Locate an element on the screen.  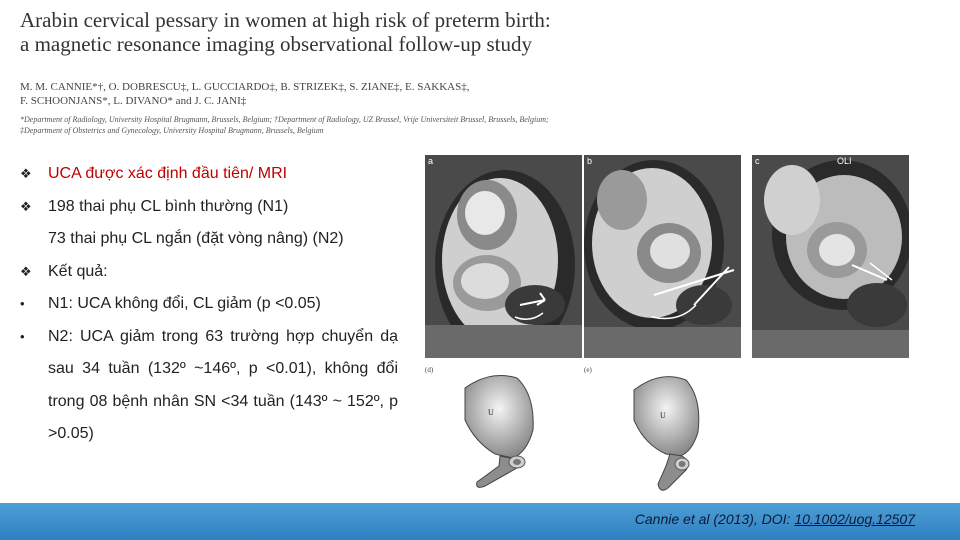
panel-label-e: (e) is located at coordinates (588, 370).